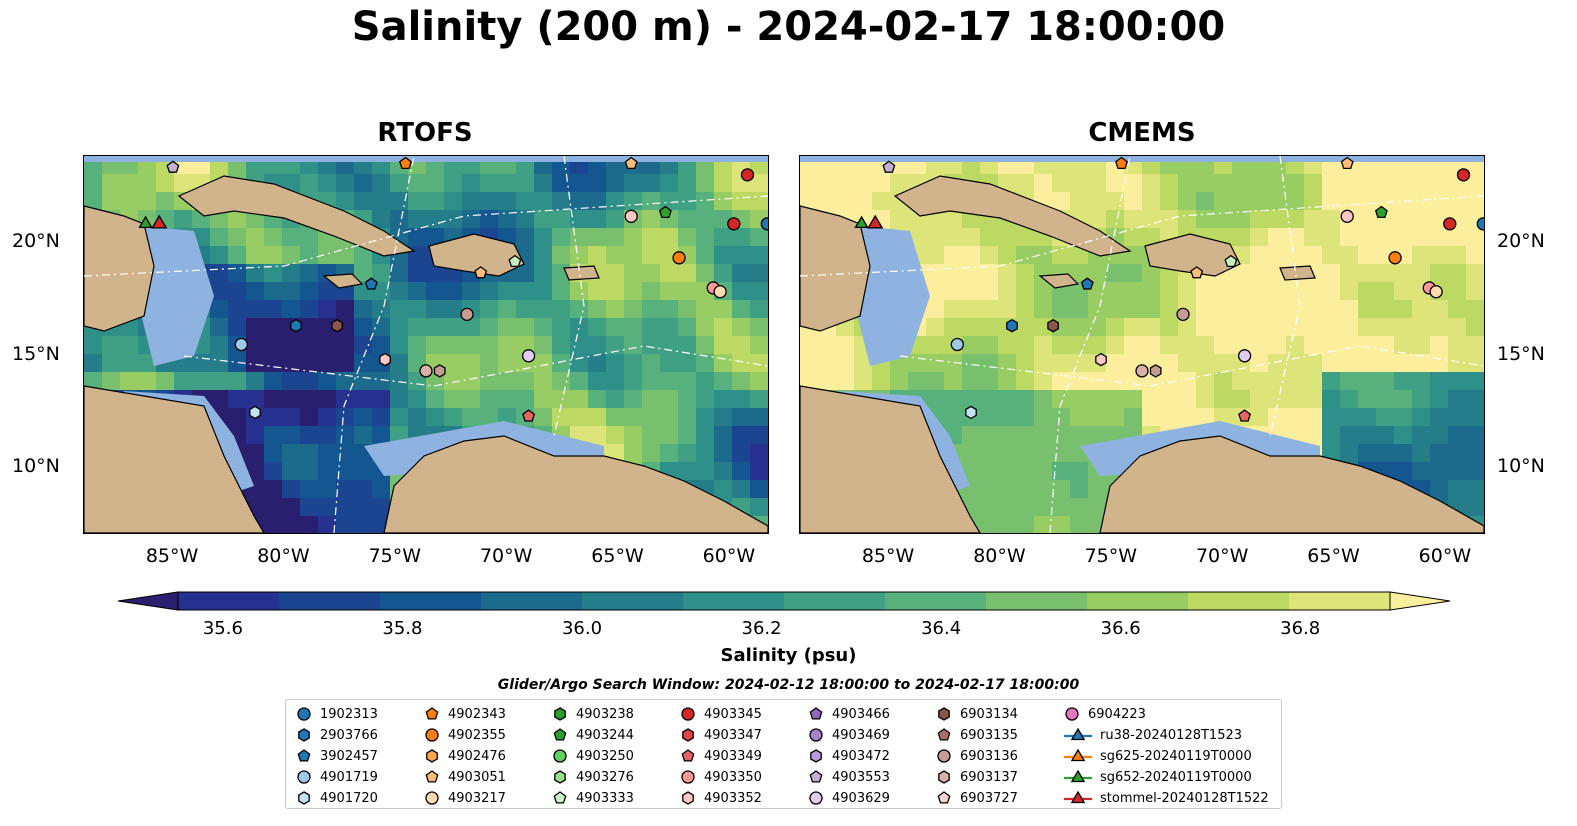  Describe the element at coordinates (977, 798) in the screenshot. I see `legend-item: 6903727` at that location.